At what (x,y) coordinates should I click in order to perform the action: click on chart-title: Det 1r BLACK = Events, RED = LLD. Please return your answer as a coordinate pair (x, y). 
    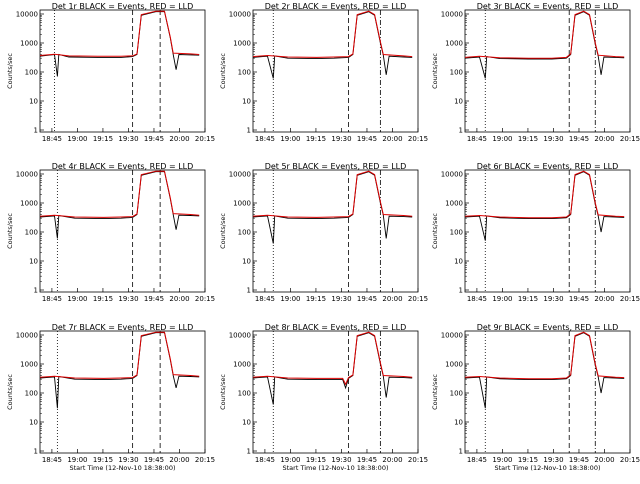
    Looking at the image, I should click on (123, 6).